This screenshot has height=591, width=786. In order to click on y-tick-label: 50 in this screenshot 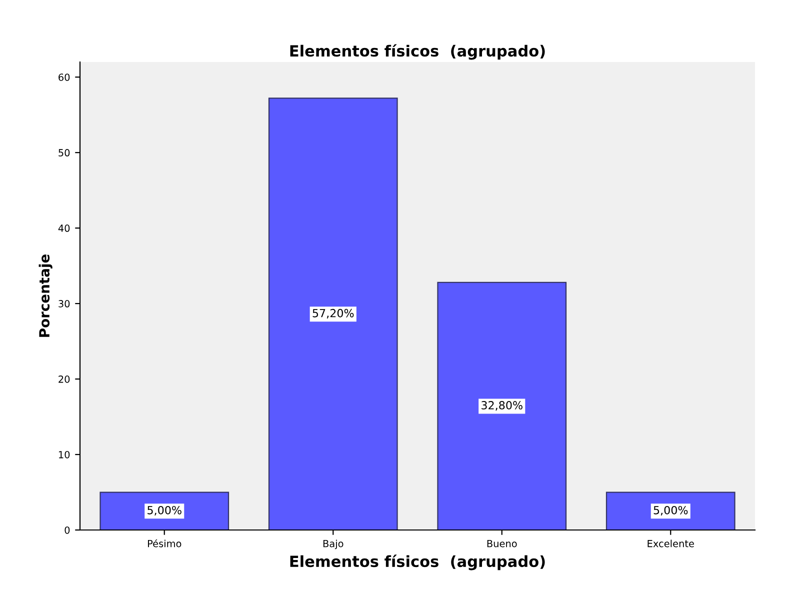, I will do `click(64, 152)`.